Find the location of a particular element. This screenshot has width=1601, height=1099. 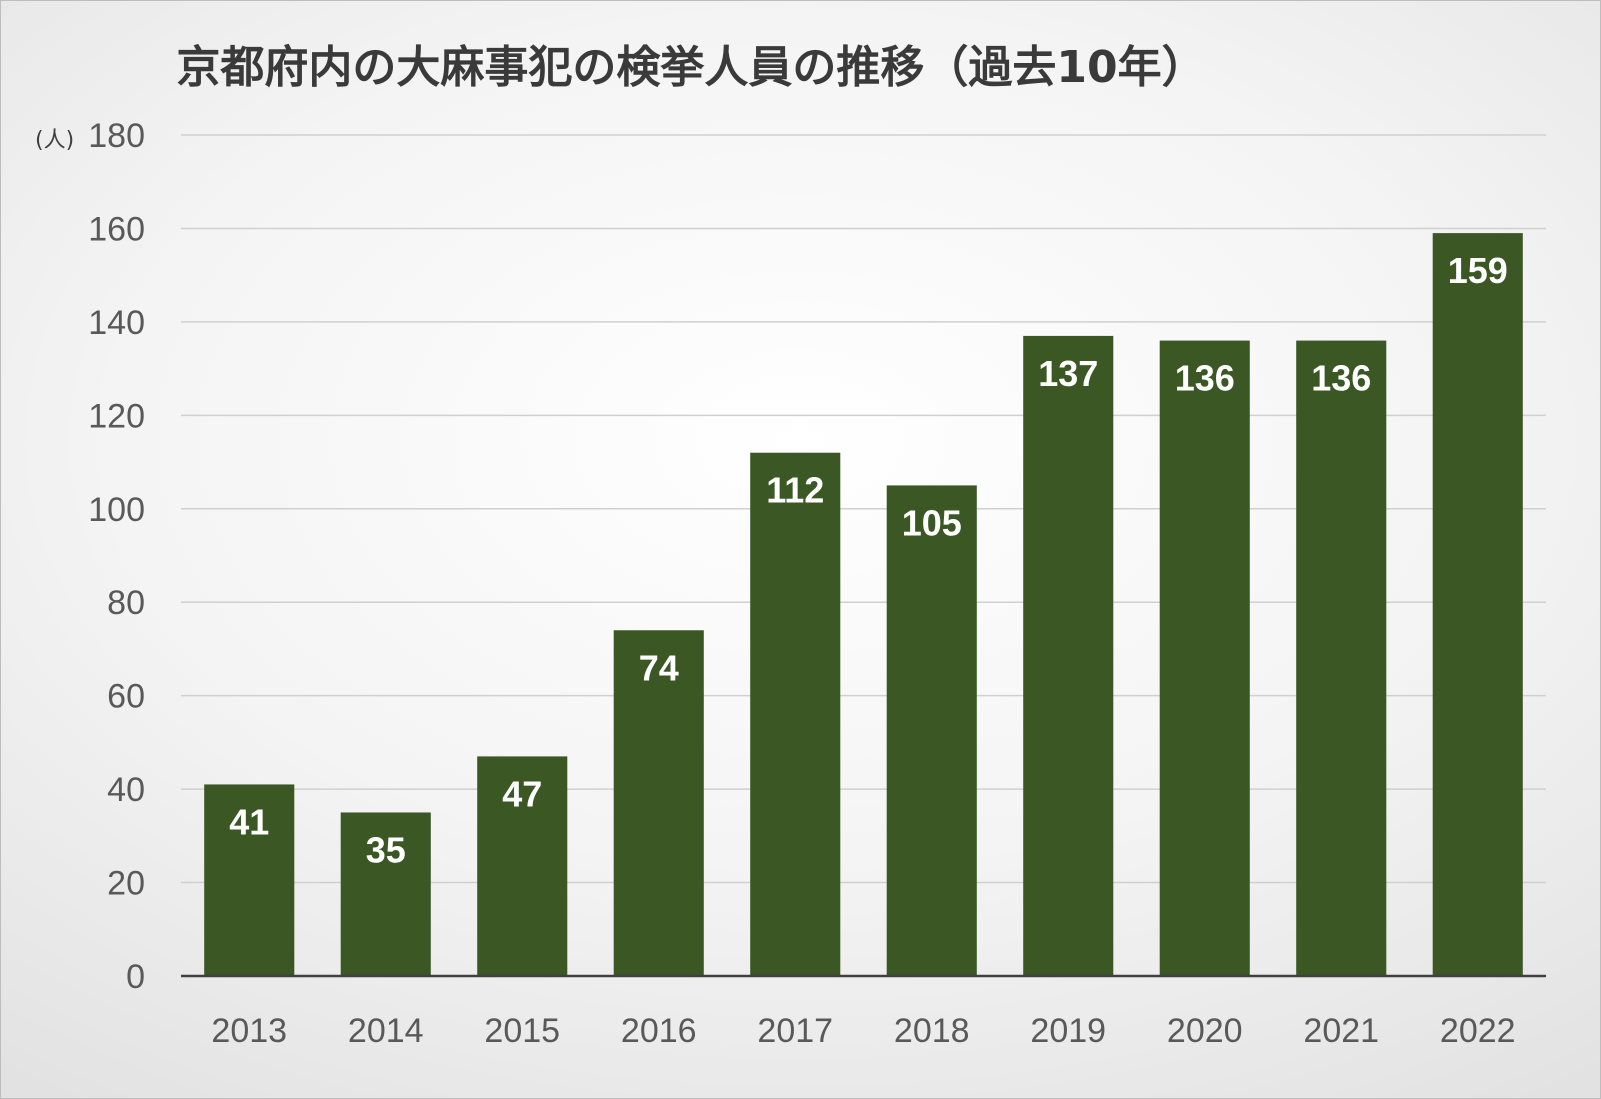

bar-2016 is located at coordinates (658, 803).